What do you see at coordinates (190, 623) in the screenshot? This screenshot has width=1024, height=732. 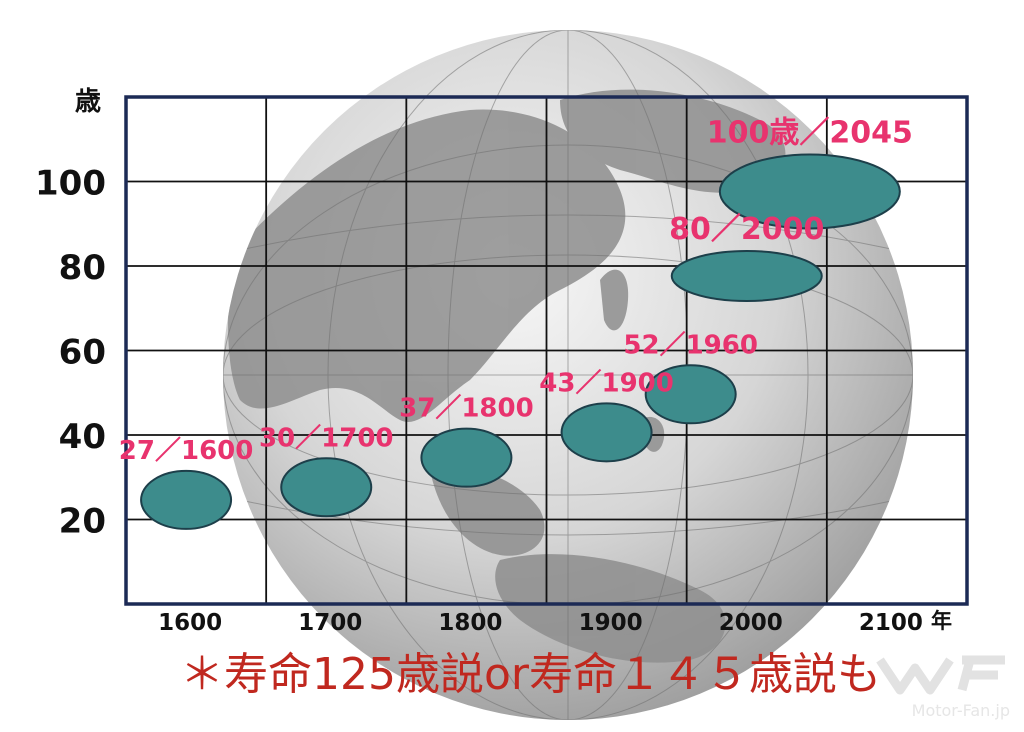 I see `x-tick-label: 1600` at bounding box center [190, 623].